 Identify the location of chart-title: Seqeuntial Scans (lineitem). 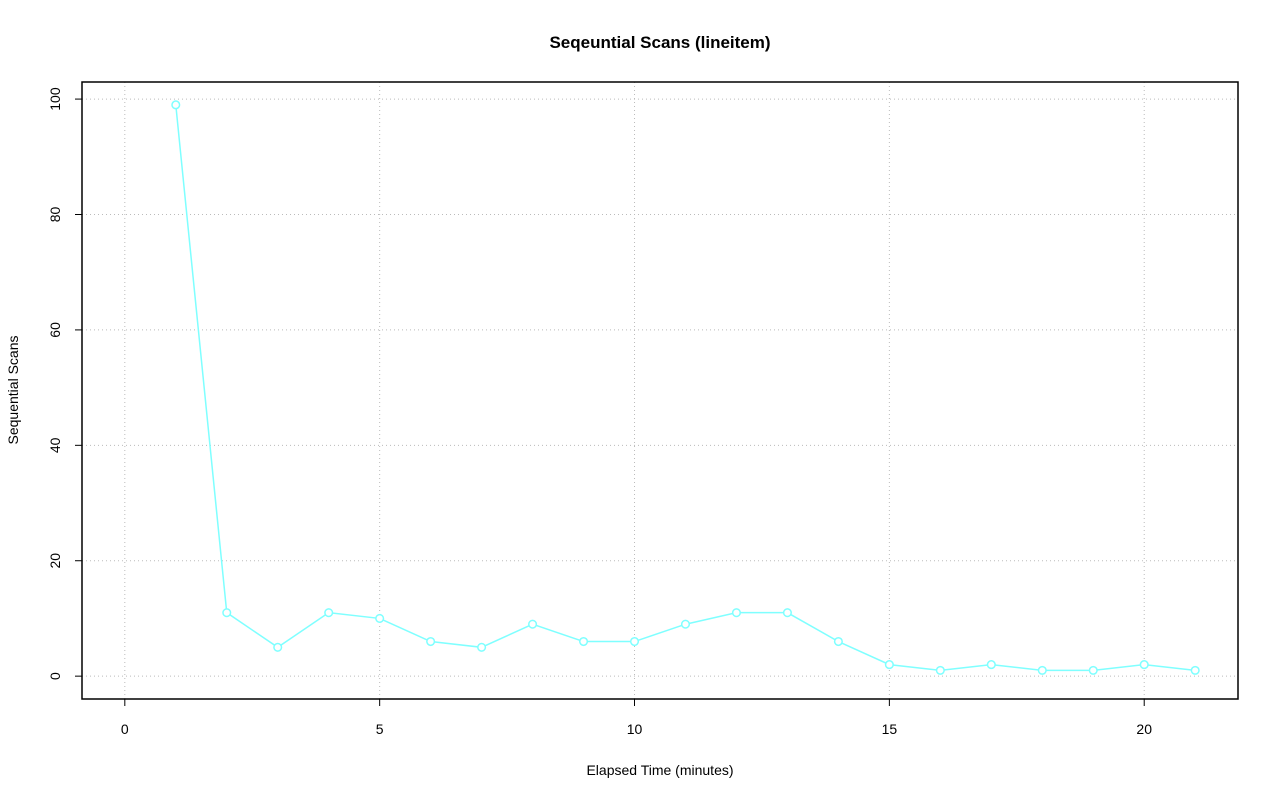
(659, 42).